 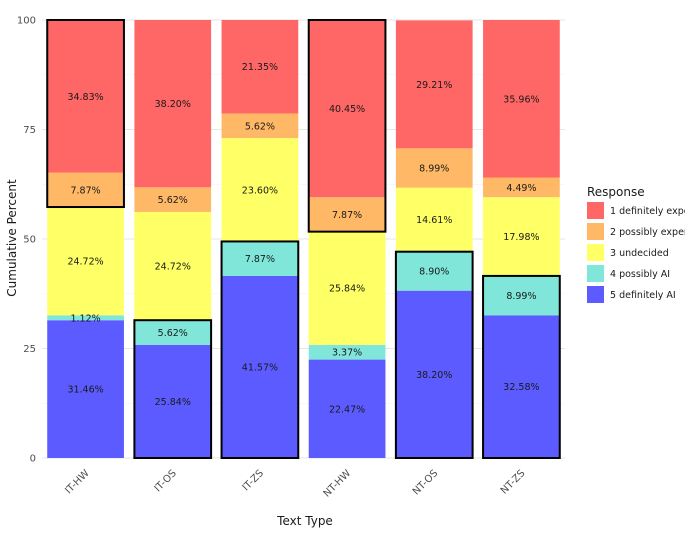 I want to click on x-tick-label-it-os: IT-OS, so click(x=166, y=481).